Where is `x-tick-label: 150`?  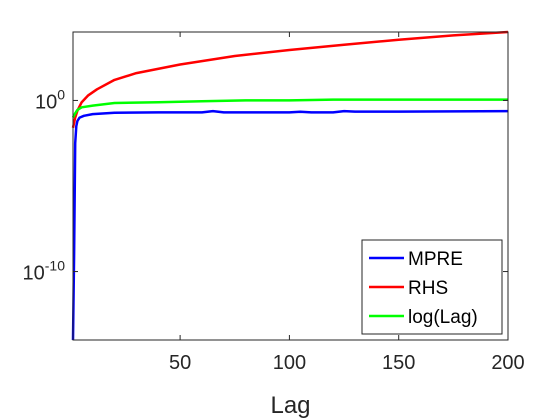
x-tick-label: 150 is located at coordinates (398, 363).